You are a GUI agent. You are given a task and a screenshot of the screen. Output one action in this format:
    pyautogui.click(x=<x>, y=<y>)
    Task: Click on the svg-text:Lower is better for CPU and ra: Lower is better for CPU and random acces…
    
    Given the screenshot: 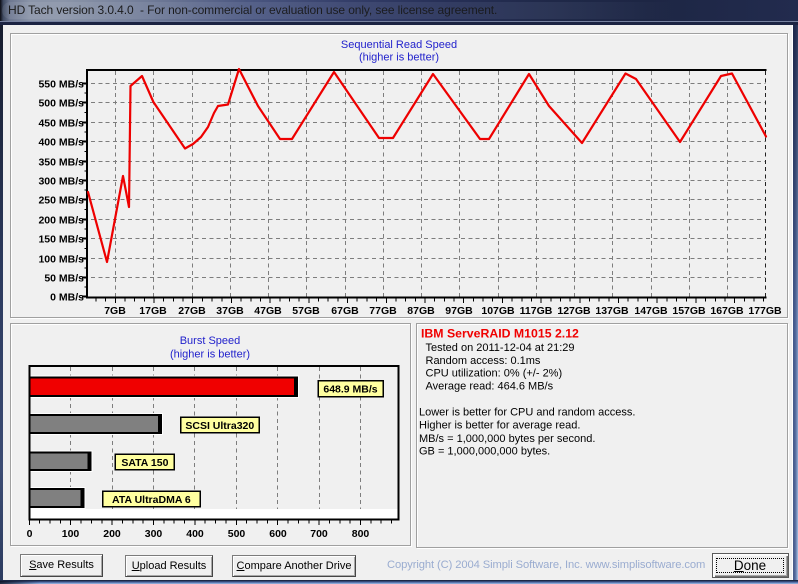 What is the action you would take?
    pyautogui.click(x=527, y=412)
    